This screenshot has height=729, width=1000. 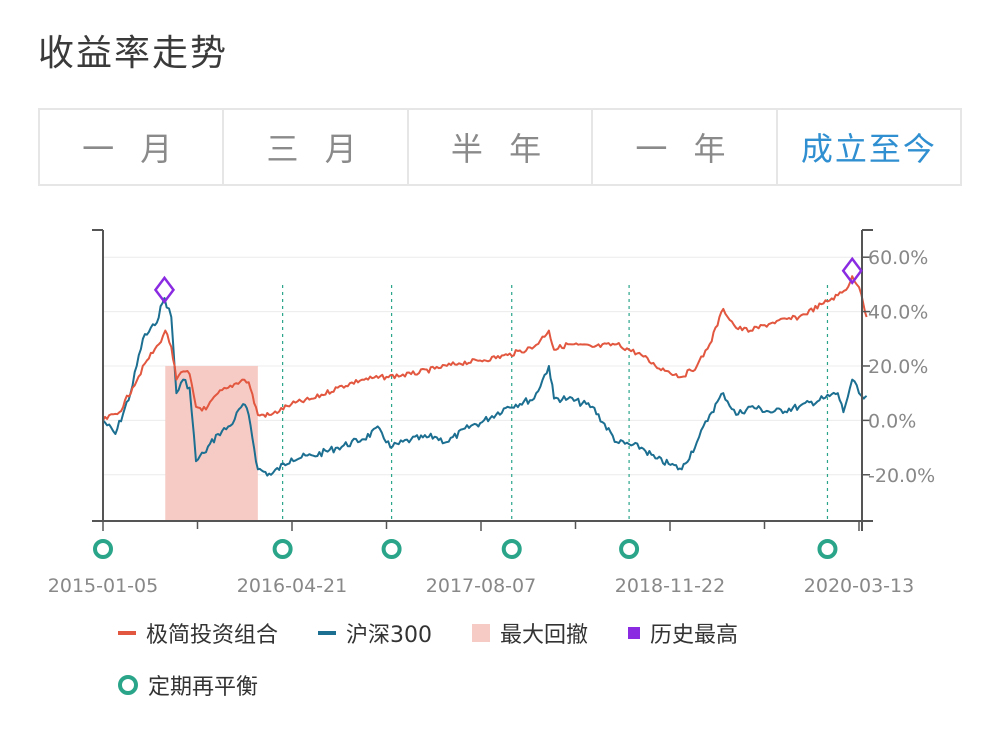 What do you see at coordinates (481, 586) in the screenshot?
I see `x-tick-label: 2017-08-07` at bounding box center [481, 586].